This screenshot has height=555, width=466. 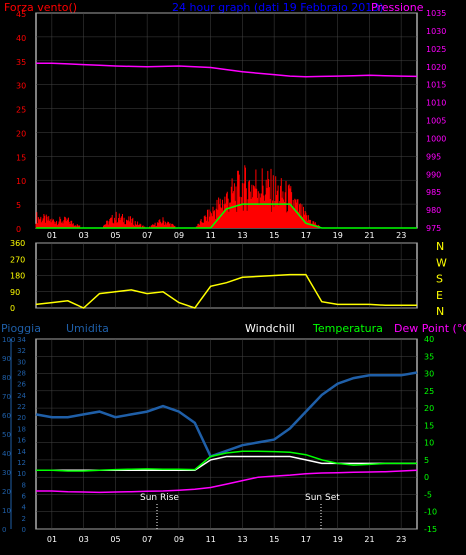 I want to click on pressure-tick-label: 1025, so click(x=436, y=49).